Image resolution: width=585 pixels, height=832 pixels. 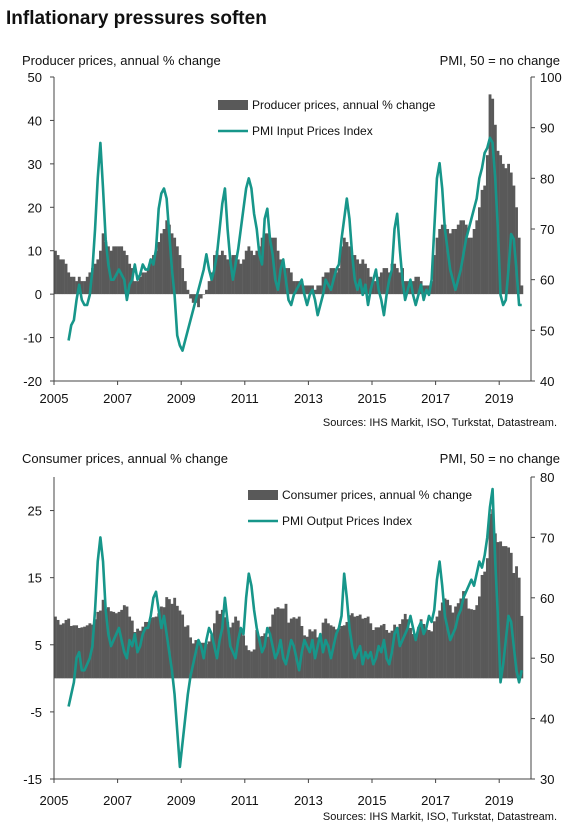 I want to click on x-tick-label: 2007, so click(x=117, y=398).